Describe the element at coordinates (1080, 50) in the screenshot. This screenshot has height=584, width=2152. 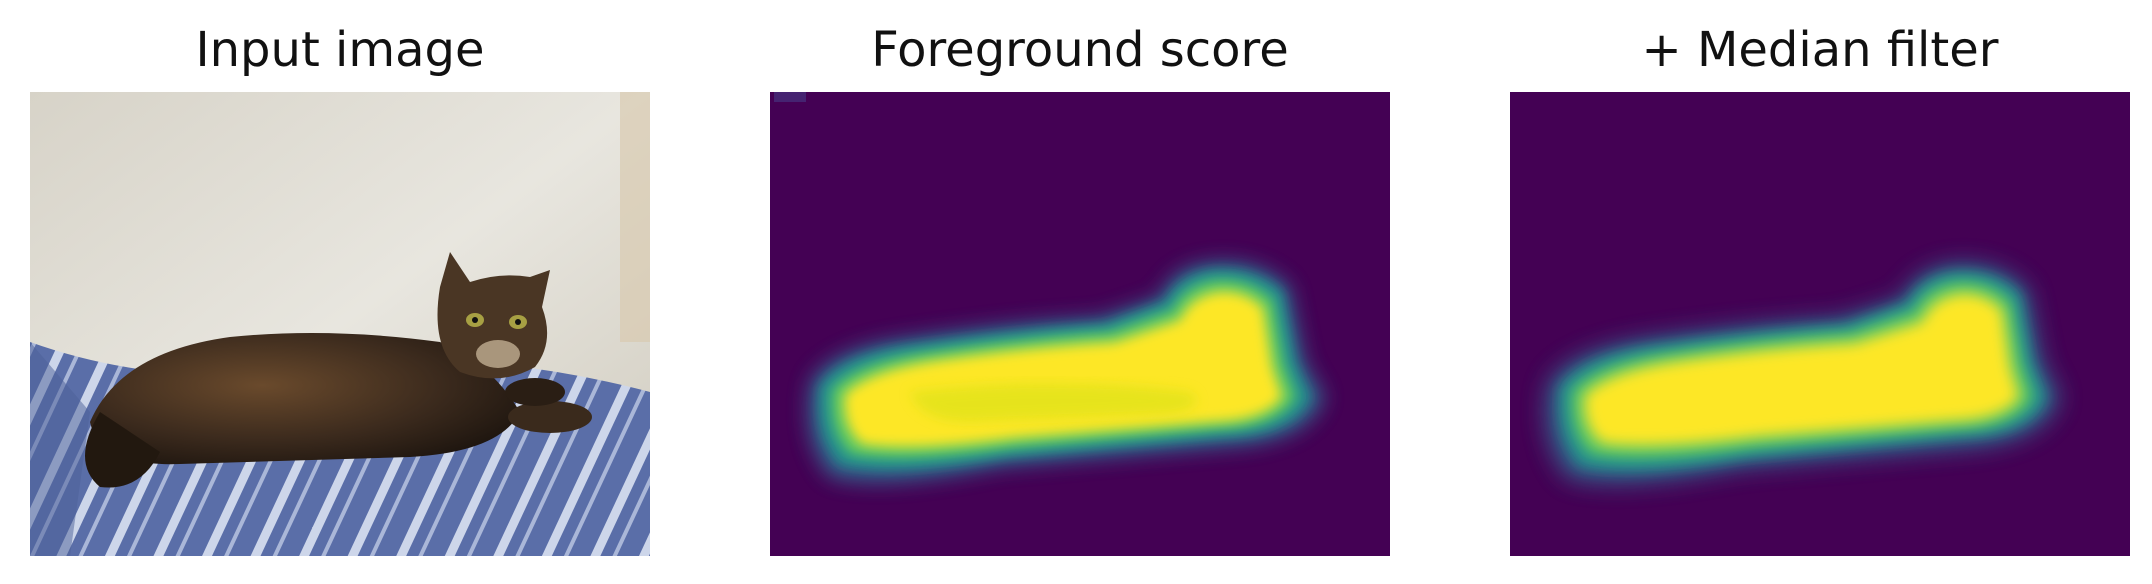
I see `panel-title: Foreground score` at that location.